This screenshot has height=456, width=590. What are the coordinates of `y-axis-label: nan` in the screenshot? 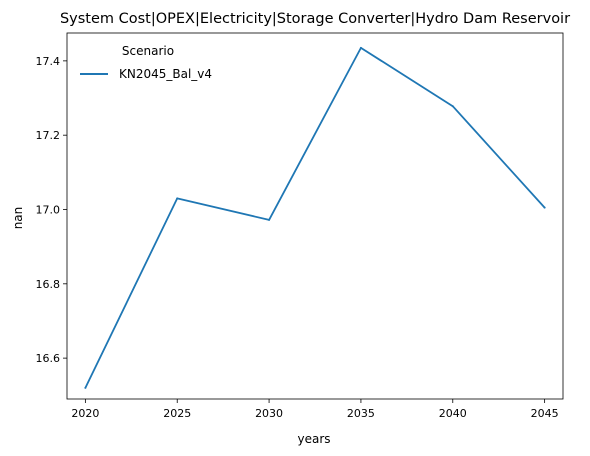 It's located at (18, 218).